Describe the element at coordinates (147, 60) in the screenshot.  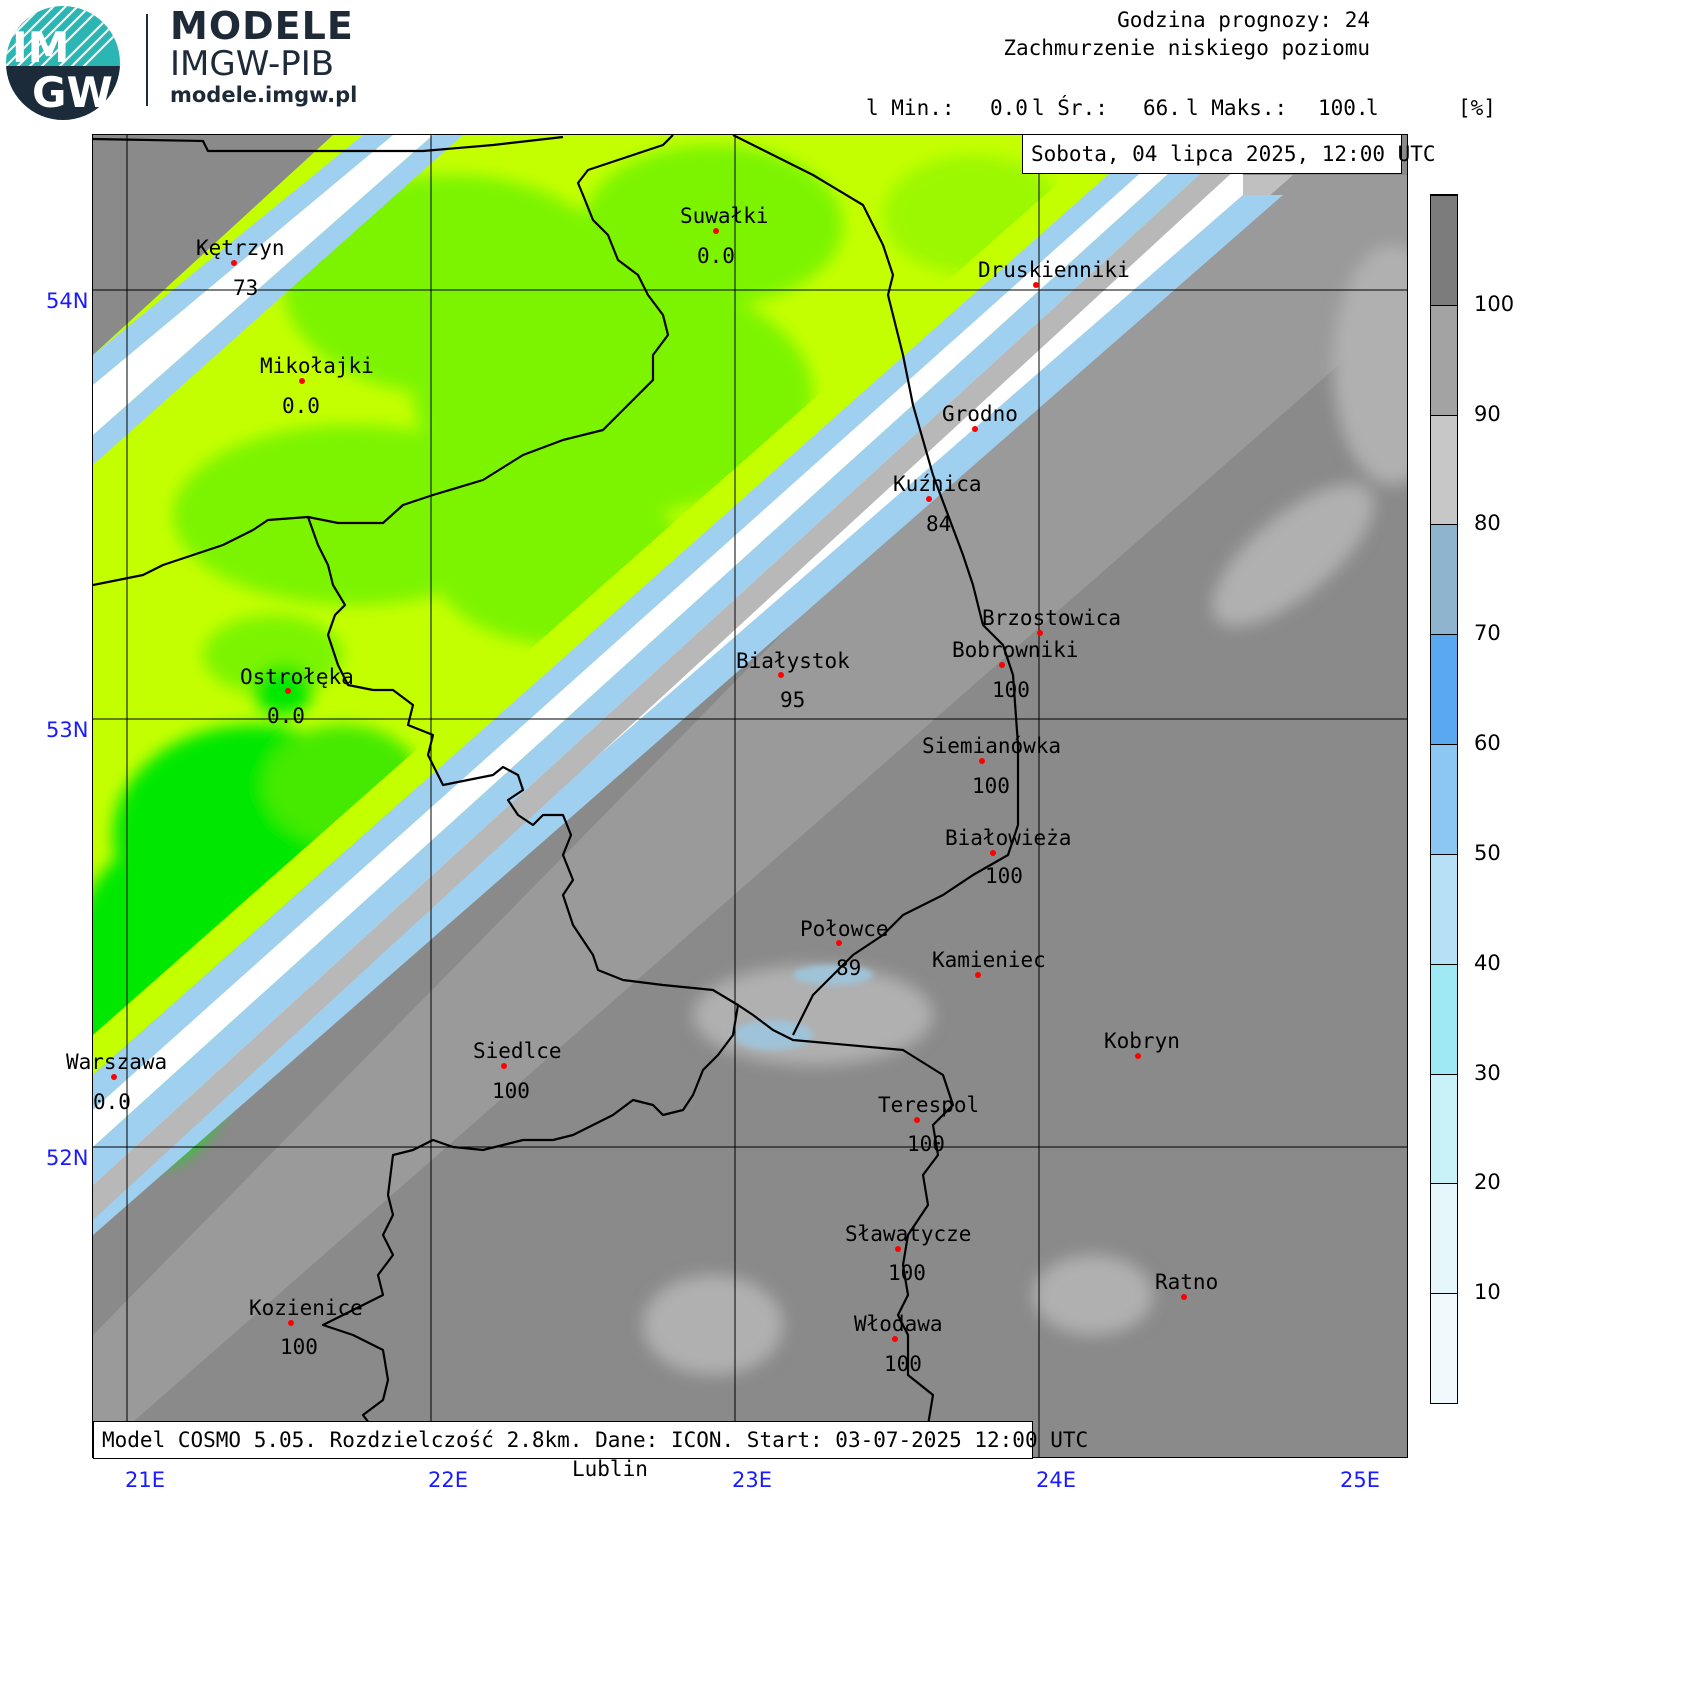
I see `logo-divider` at that location.